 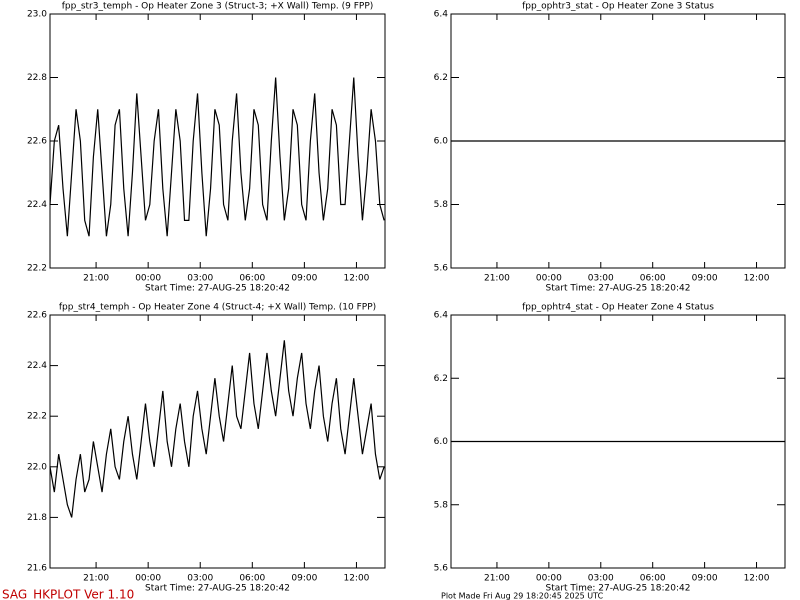 I want to click on y-tick-label: 21.8, so click(x=37, y=518).